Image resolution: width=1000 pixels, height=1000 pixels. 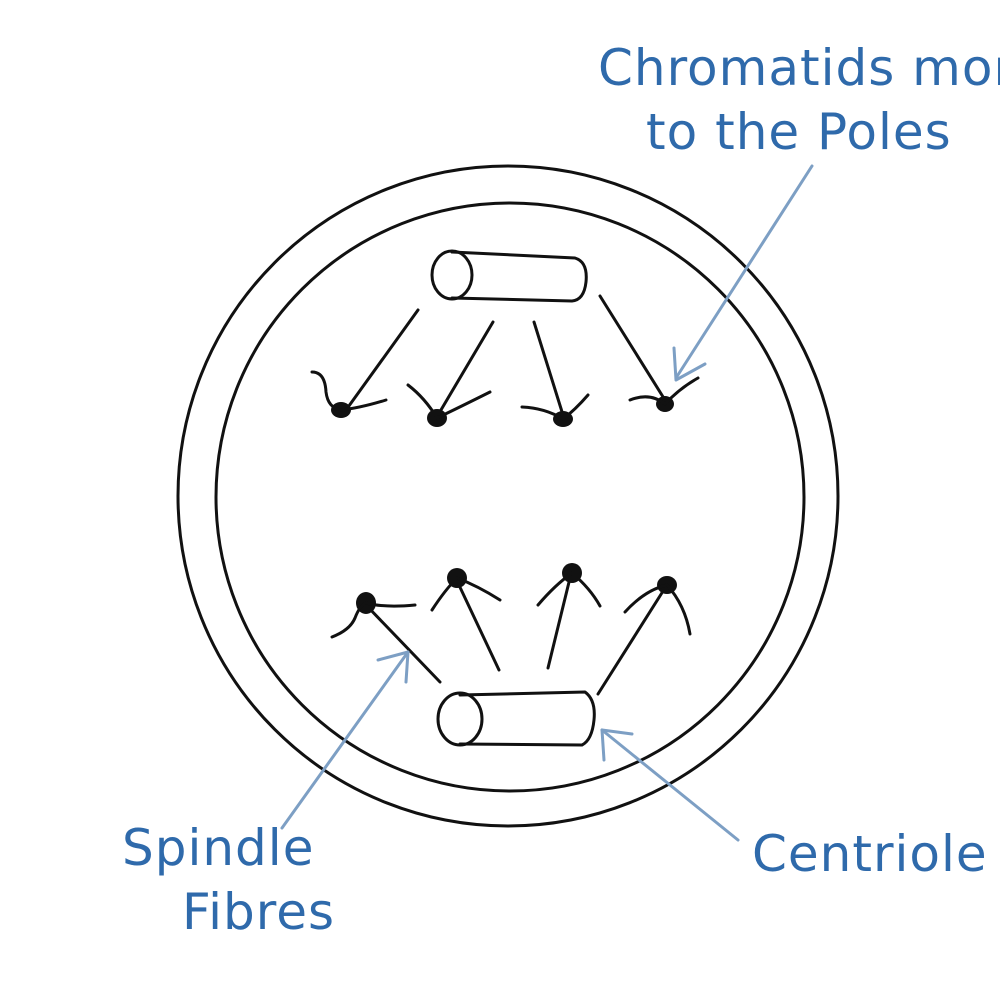 I want to click on arrow-chromatids, so click(x=743, y=273).